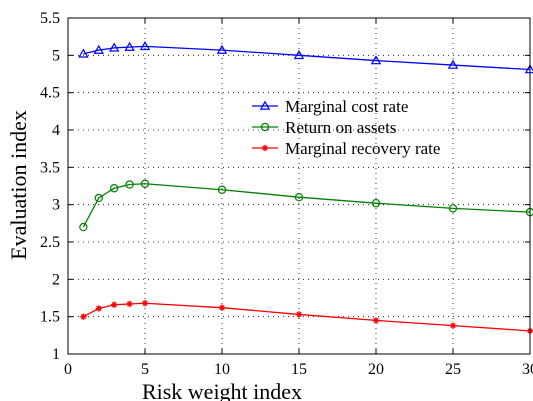 The width and height of the screenshot is (533, 401). Describe the element at coordinates (362, 148) in the screenshot. I see `legend-label: Marginal recovery rate` at that location.